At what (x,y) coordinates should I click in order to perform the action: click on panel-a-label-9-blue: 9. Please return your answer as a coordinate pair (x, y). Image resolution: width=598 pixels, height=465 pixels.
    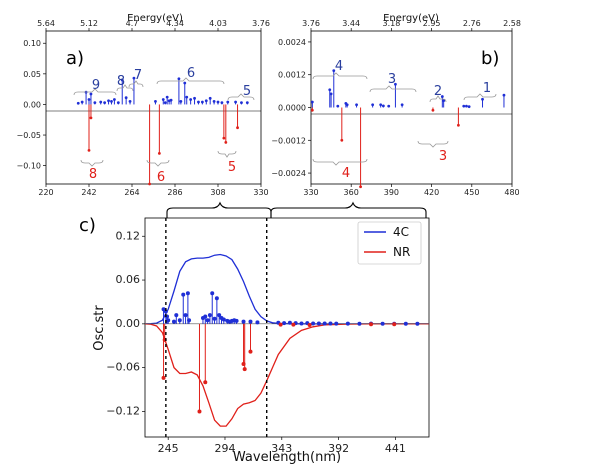
    Looking at the image, I should click on (96, 85).